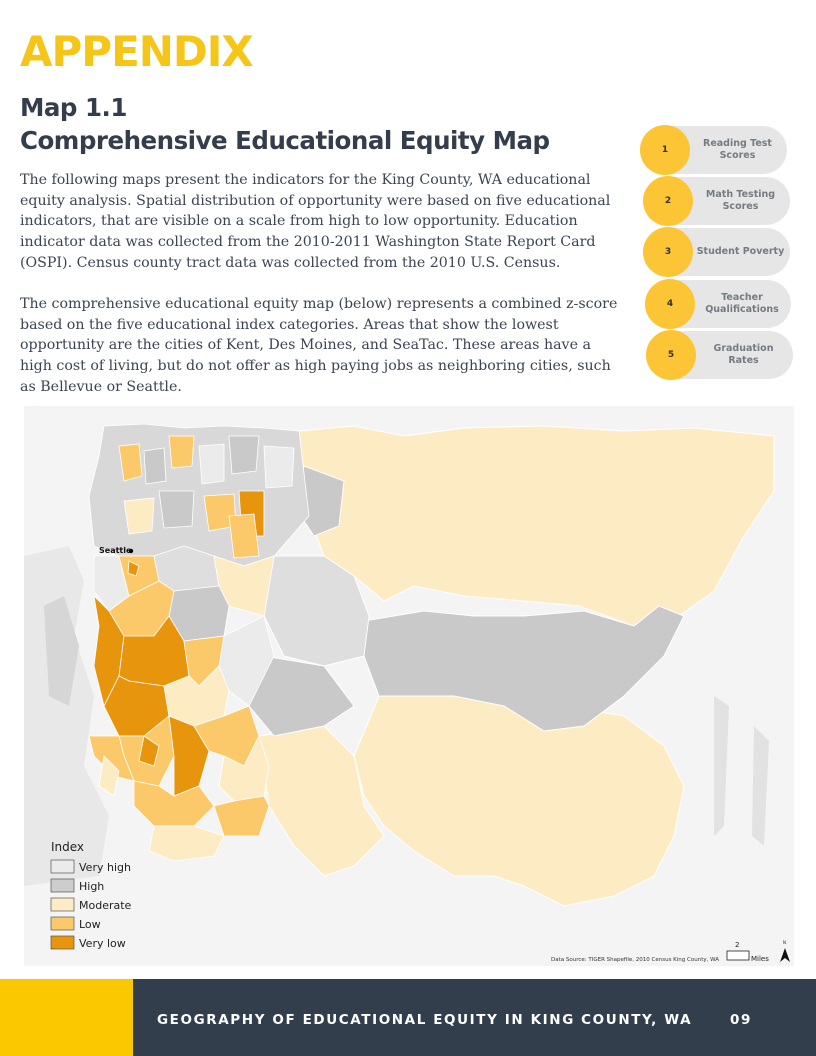 Image resolution: width=816 pixels, height=1056 pixels. What do you see at coordinates (321, 801) in the screenshot?
I see `region-southwest-moderate` at bounding box center [321, 801].